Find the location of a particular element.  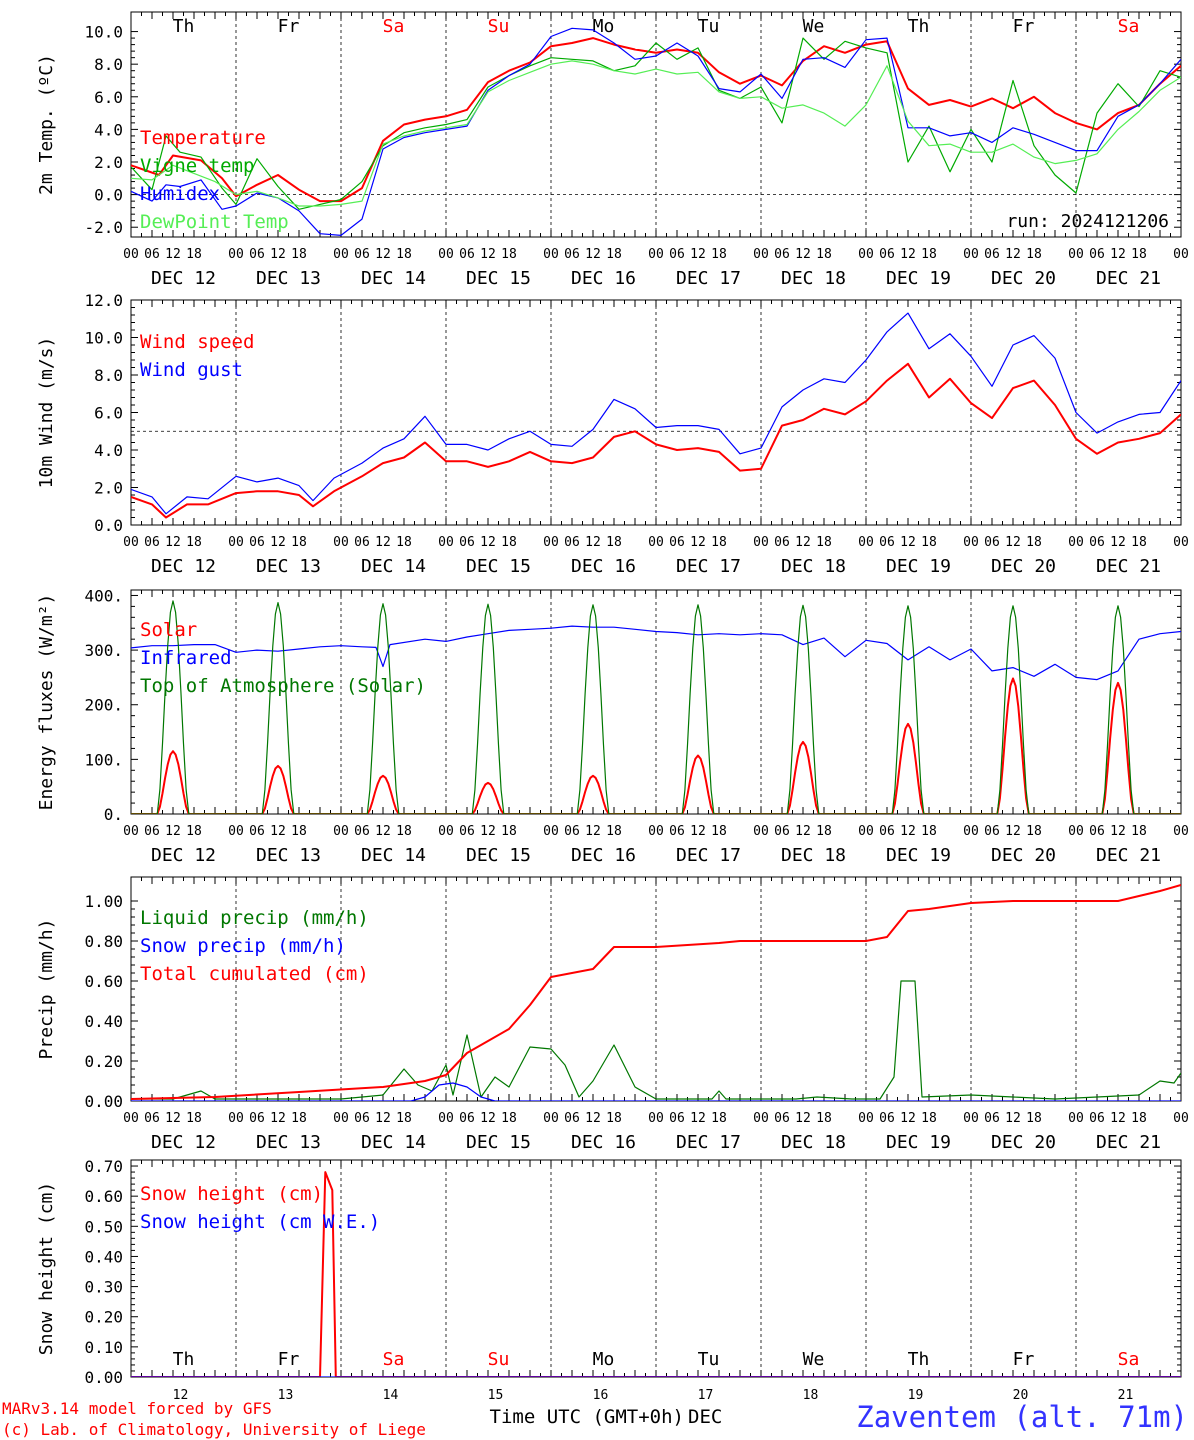

y-tick-label: 0.0 is located at coordinates (108, 525).